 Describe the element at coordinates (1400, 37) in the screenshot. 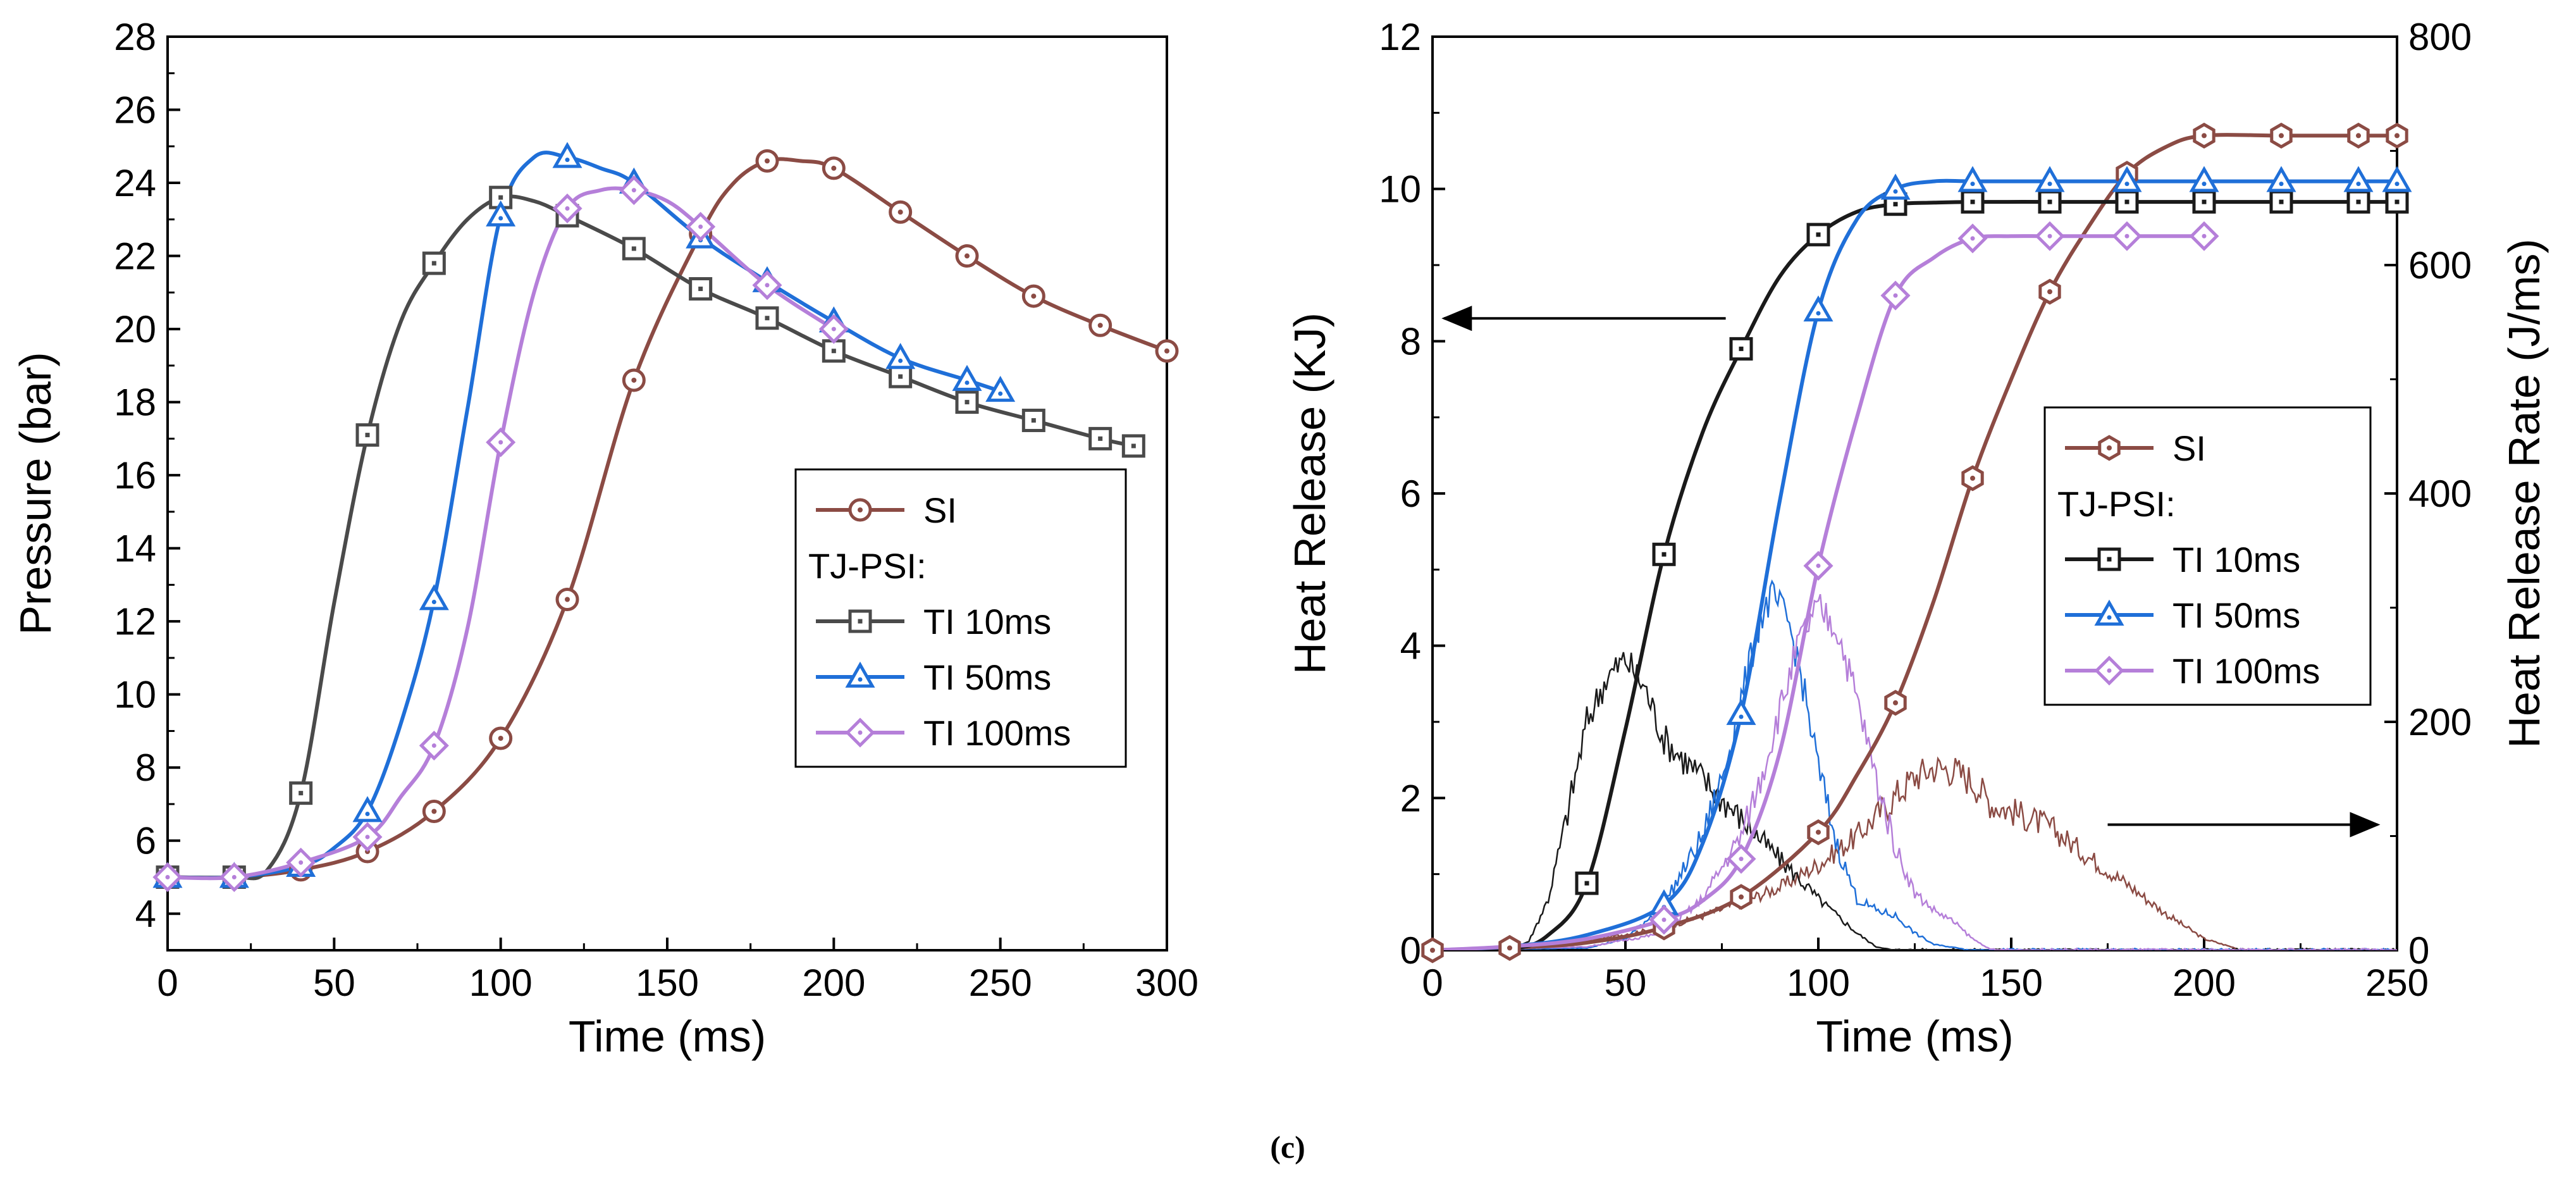

I see `y-tick-label: 12` at that location.